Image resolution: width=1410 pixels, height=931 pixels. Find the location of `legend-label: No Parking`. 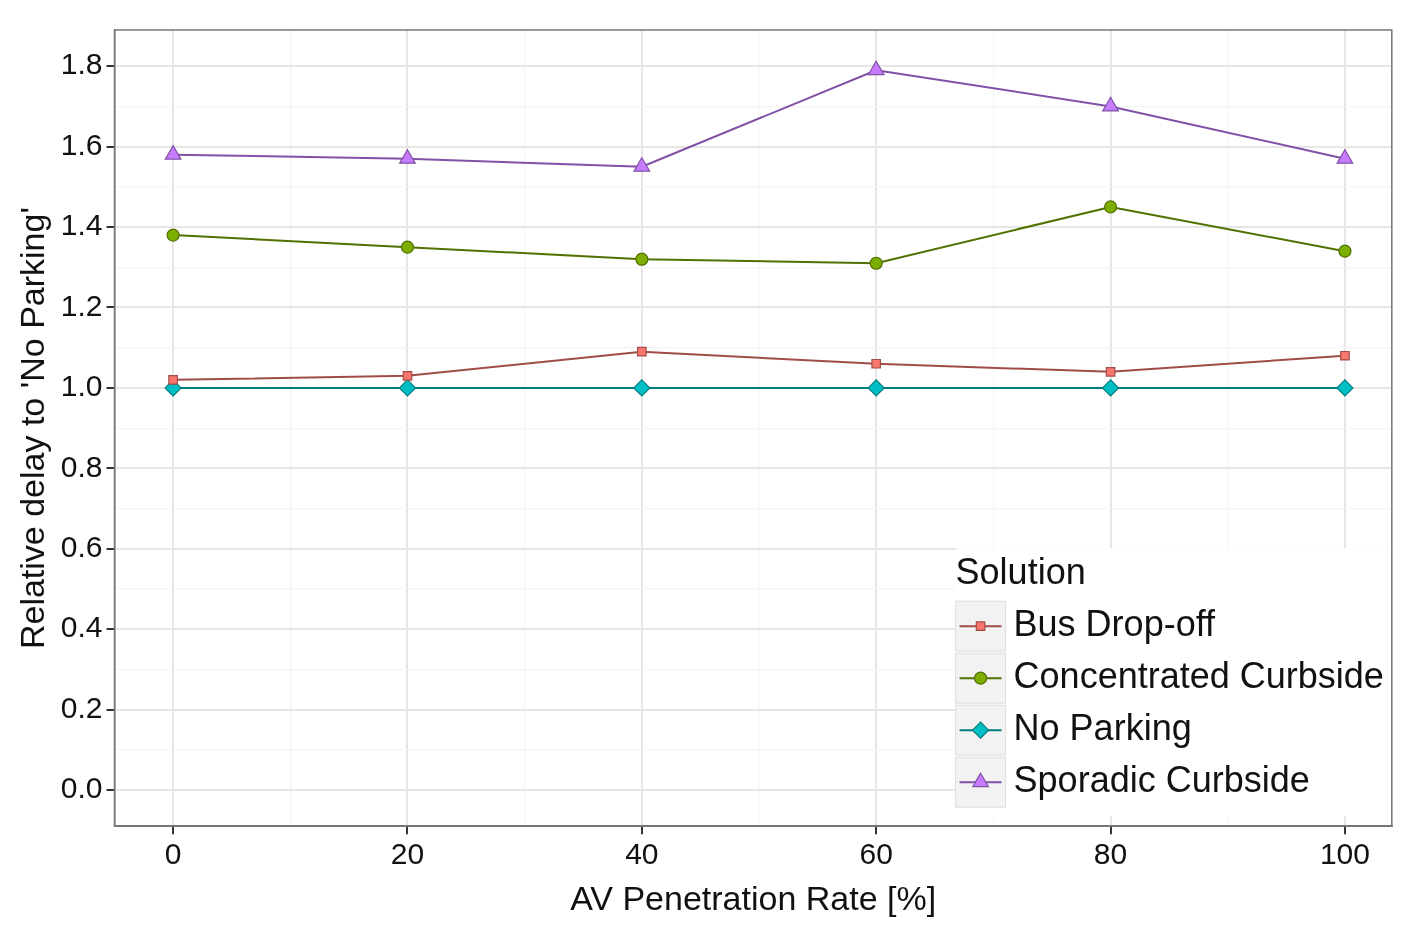

legend-label: No Parking is located at coordinates (1102, 728).